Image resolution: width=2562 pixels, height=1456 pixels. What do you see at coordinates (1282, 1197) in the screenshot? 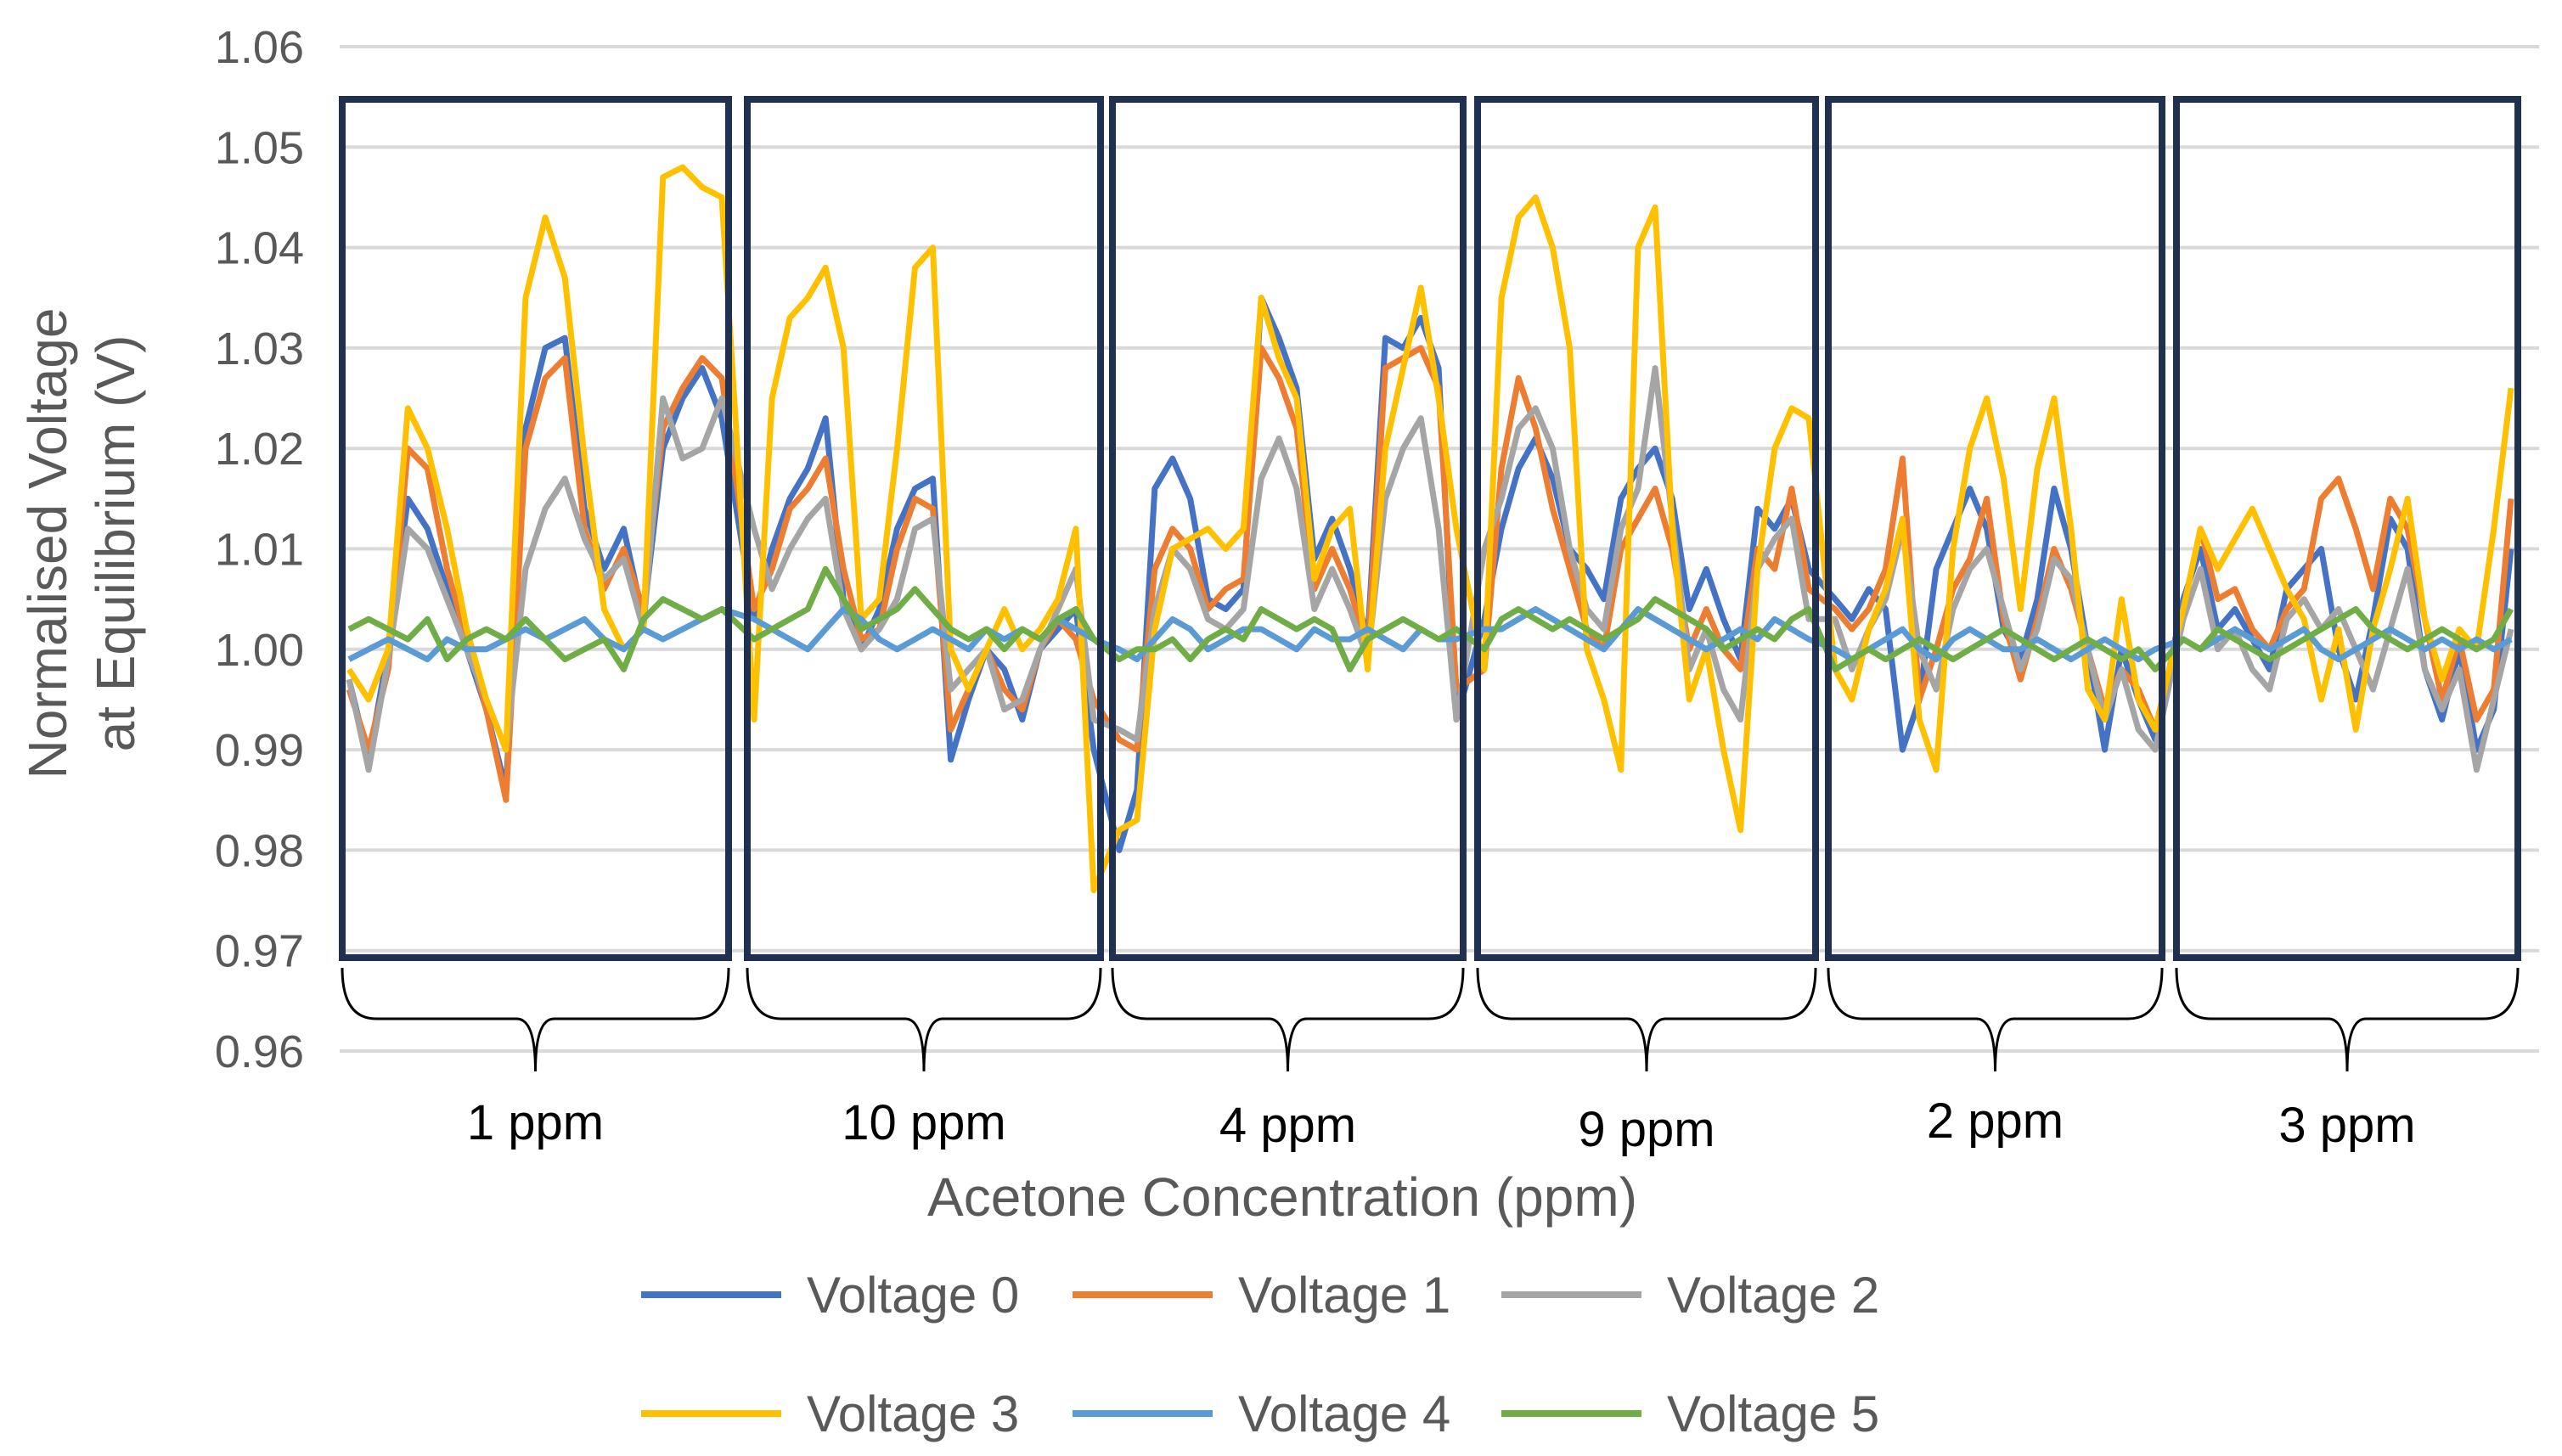
I see `x-axis-title: Acetone Concentration (ppm)` at bounding box center [1282, 1197].